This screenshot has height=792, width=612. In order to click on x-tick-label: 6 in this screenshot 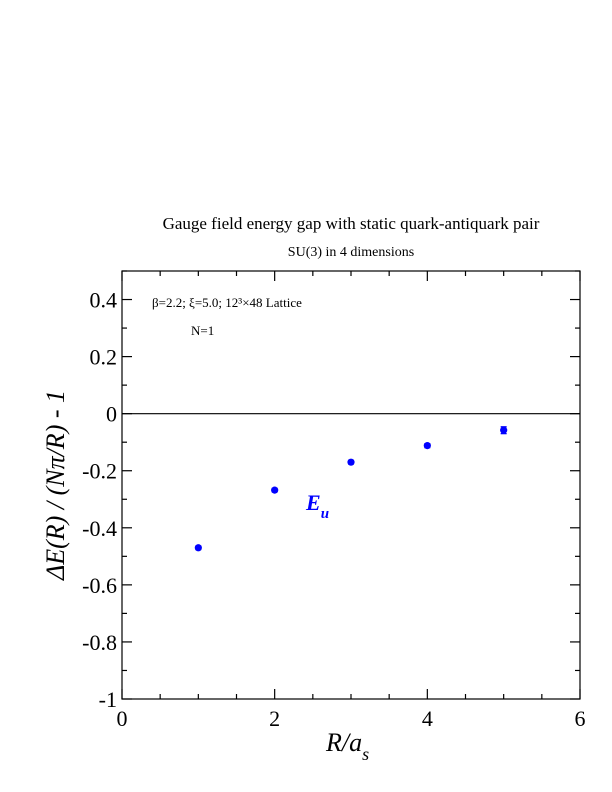, I will do `click(580, 718)`.